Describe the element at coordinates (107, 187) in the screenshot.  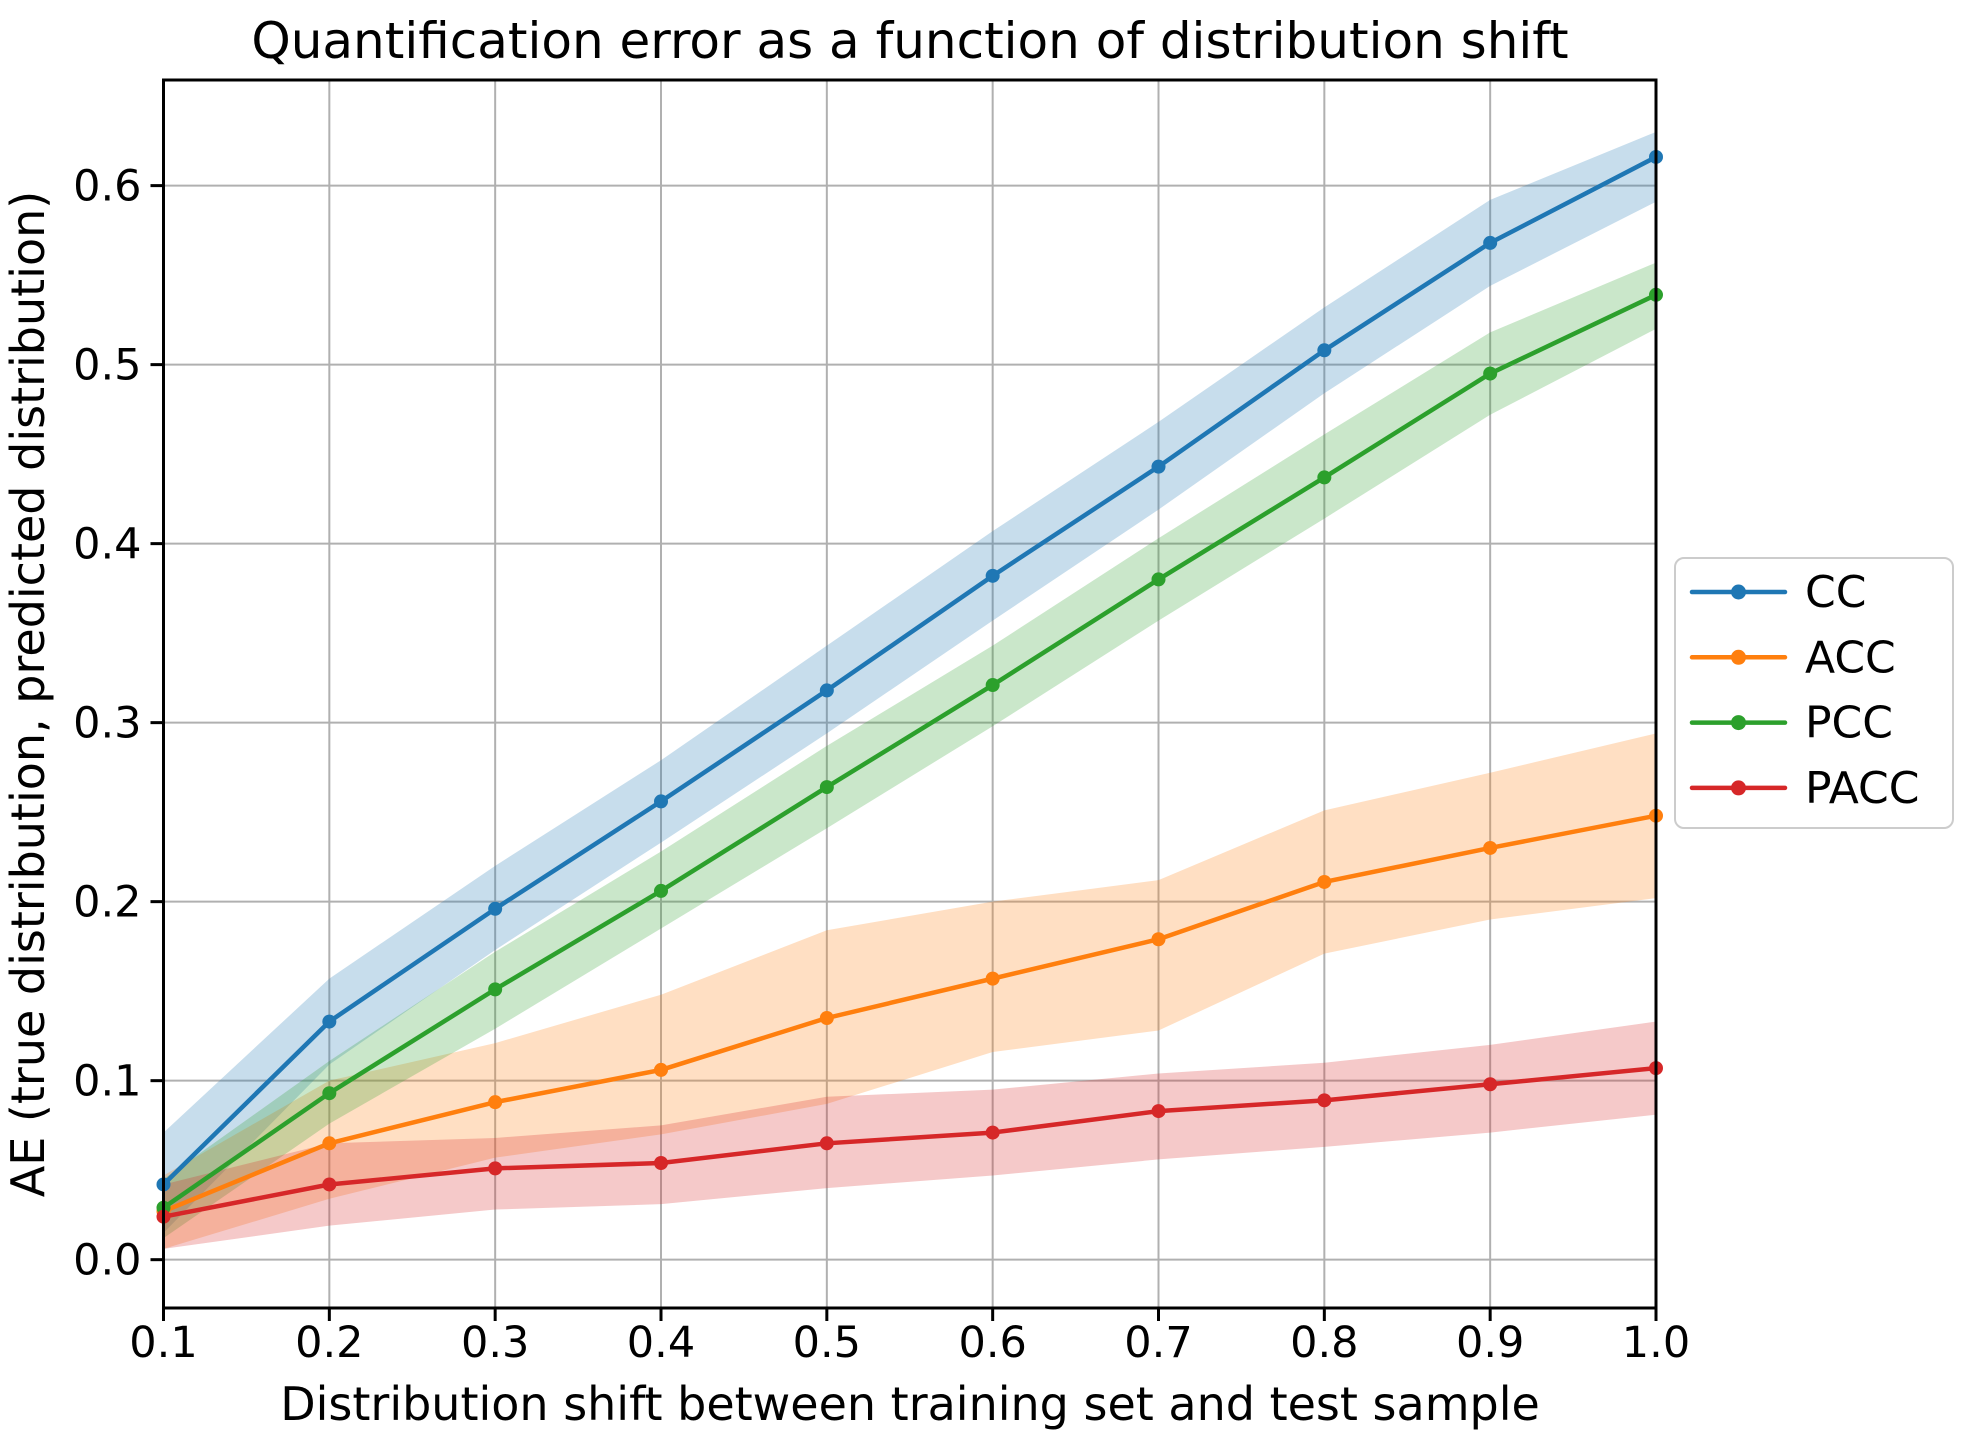
I see `y-tick-label: 0.6` at that location.